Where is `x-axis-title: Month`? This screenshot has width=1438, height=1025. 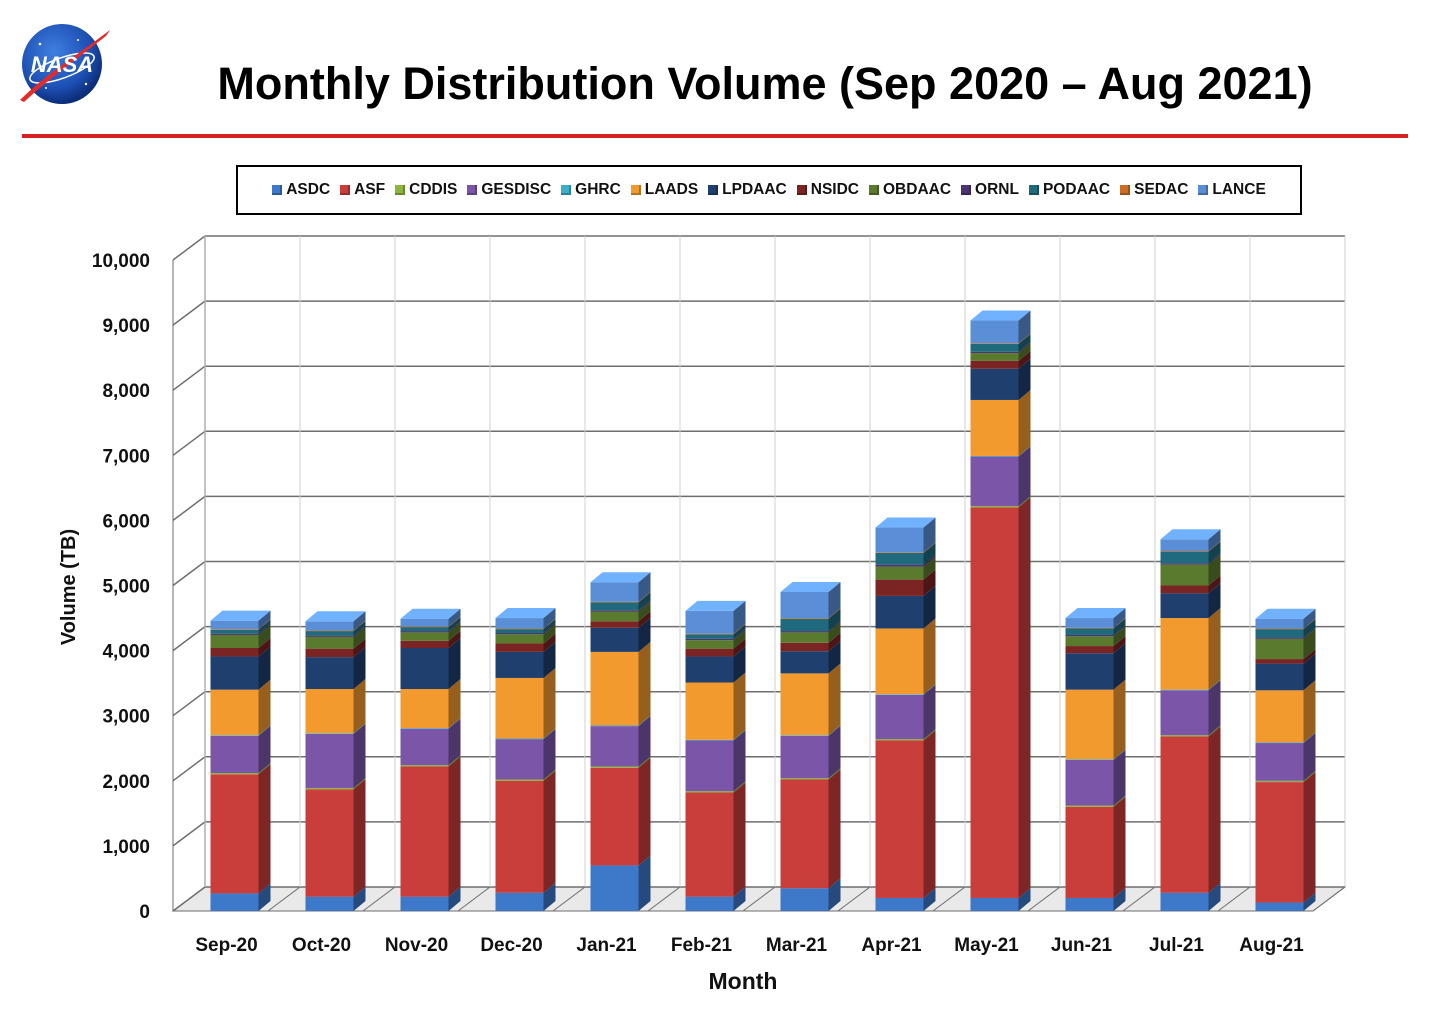 x-axis-title: Month is located at coordinates (743, 981).